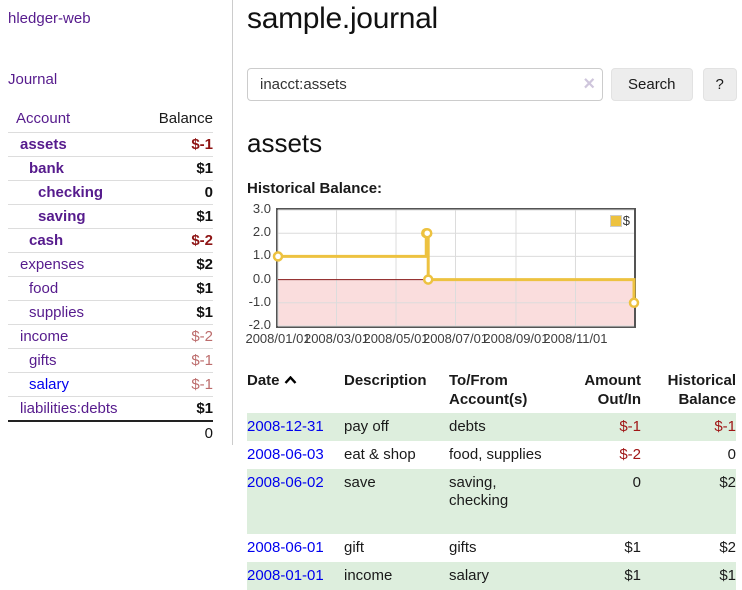 The image size is (742, 590). I want to click on register-description: eat & shop, so click(380, 454).